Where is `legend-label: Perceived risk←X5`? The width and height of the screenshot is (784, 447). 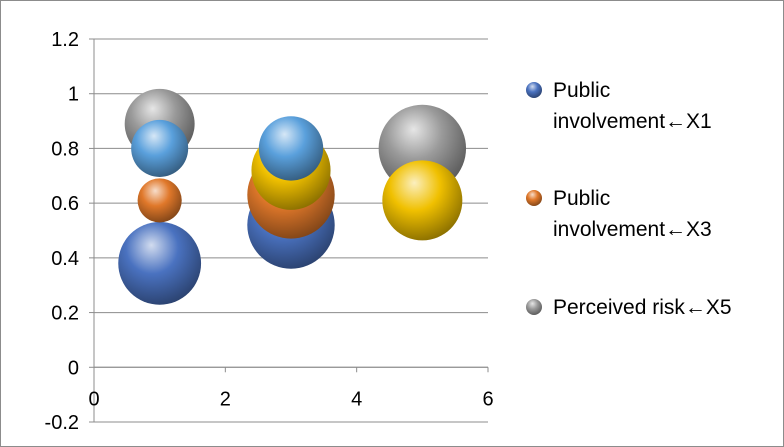 legend-label: Perceived risk←X5 is located at coordinates (642, 307).